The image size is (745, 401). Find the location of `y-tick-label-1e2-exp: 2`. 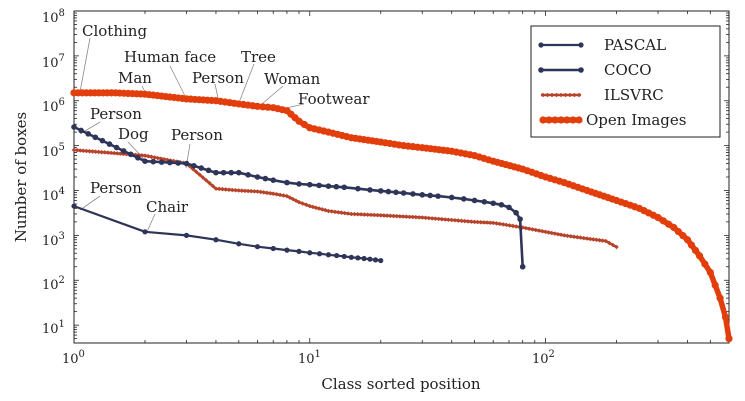

y-tick-label-1e2-exp: 2 is located at coordinates (62, 280).